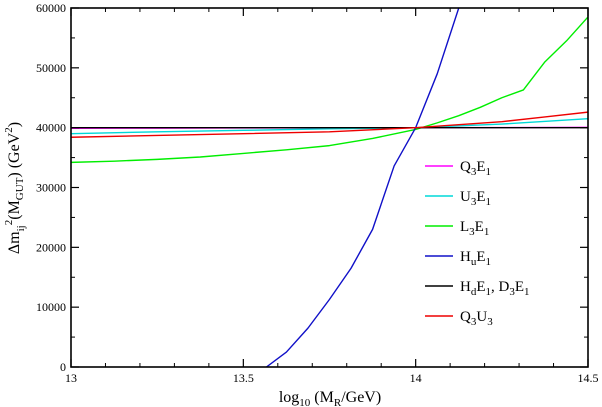 This screenshot has width=602, height=407. I want to click on y-tick-label: 40000, so click(51, 128).